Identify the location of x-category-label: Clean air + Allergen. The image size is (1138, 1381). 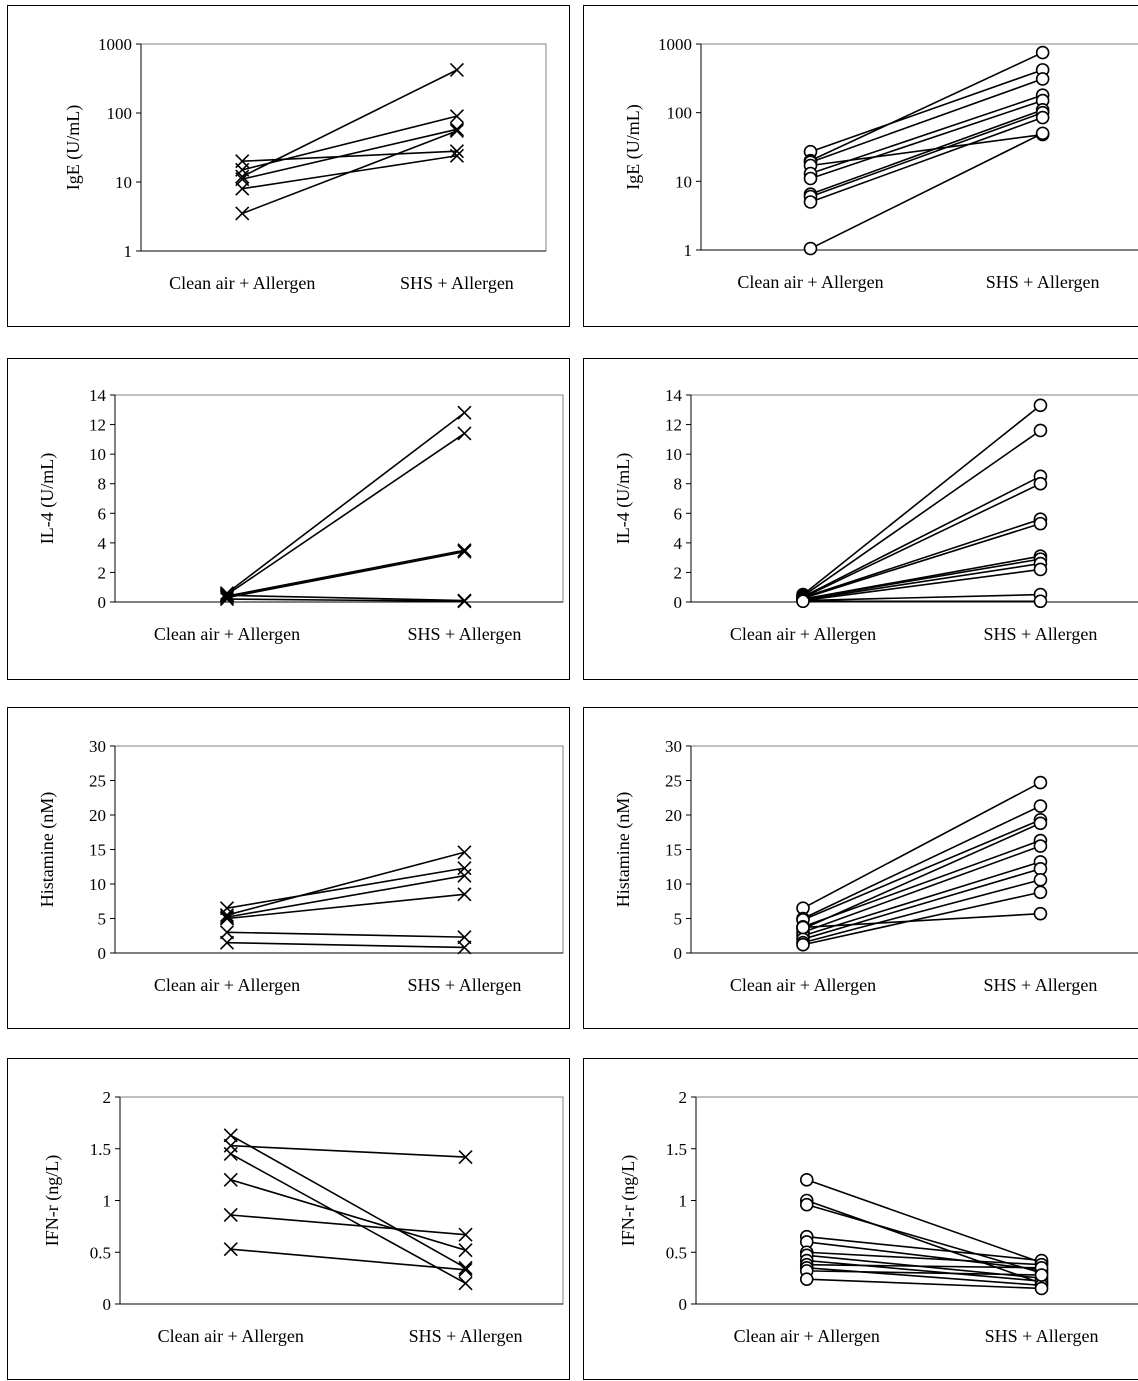
(227, 985).